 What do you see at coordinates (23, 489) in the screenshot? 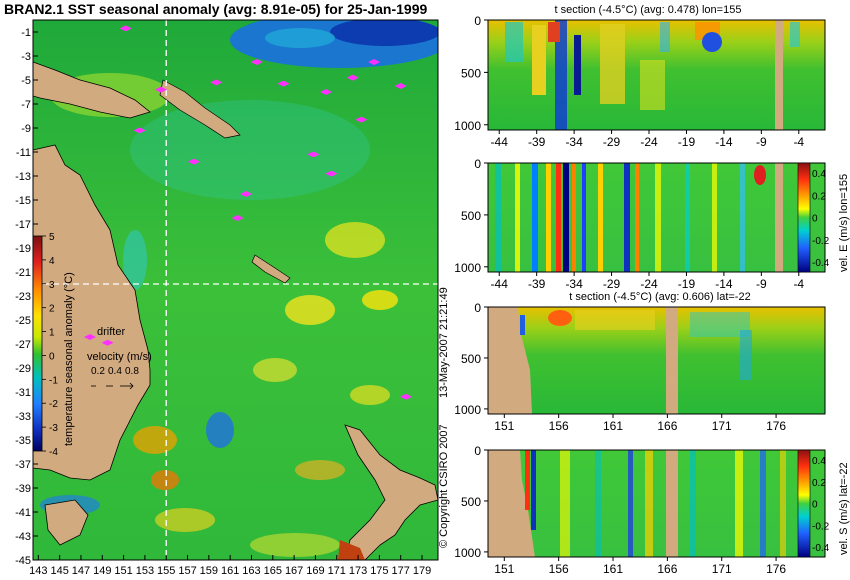
I see `map-y-tick-label: -39` at bounding box center [23, 489].